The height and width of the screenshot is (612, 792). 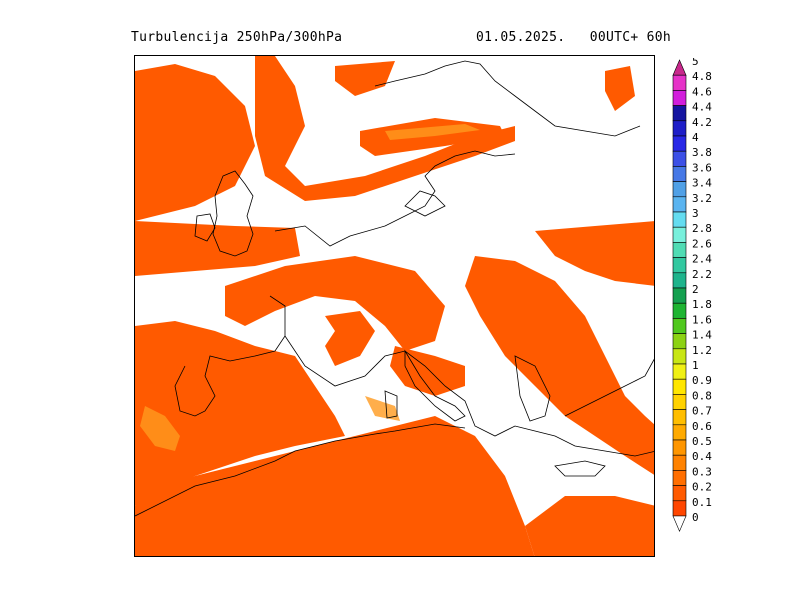 What do you see at coordinates (702, 243) in the screenshot?
I see `colorbar-label: 2.6` at bounding box center [702, 243].